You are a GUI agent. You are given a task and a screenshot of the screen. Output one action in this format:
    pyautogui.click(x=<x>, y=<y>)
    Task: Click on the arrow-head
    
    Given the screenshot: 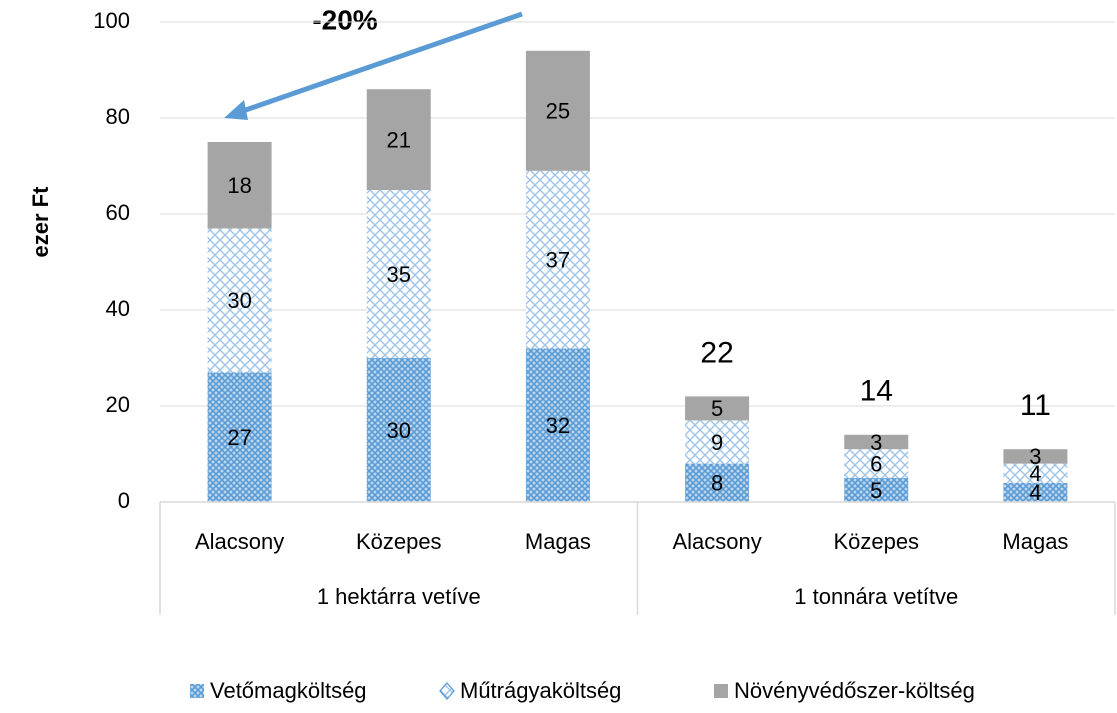 What is the action you would take?
    pyautogui.click(x=236, y=110)
    